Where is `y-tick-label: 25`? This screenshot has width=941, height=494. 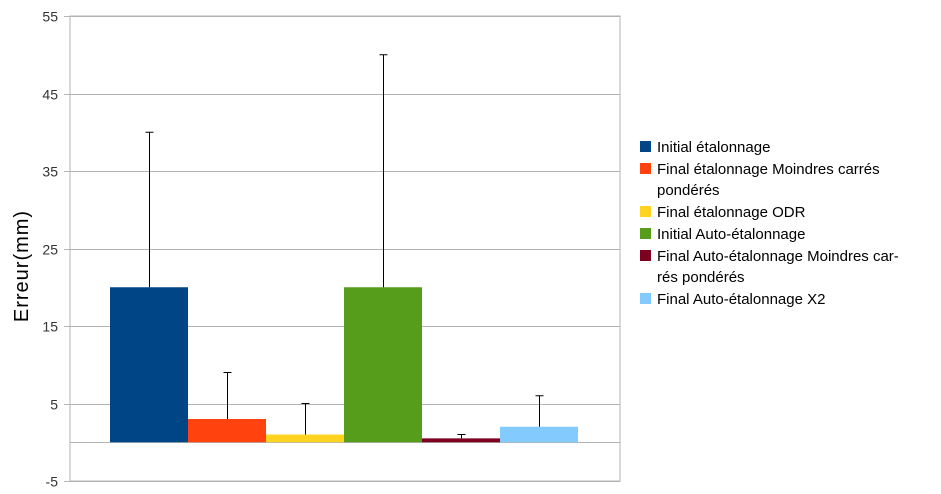 y-tick-label: 25 is located at coordinates (50, 250).